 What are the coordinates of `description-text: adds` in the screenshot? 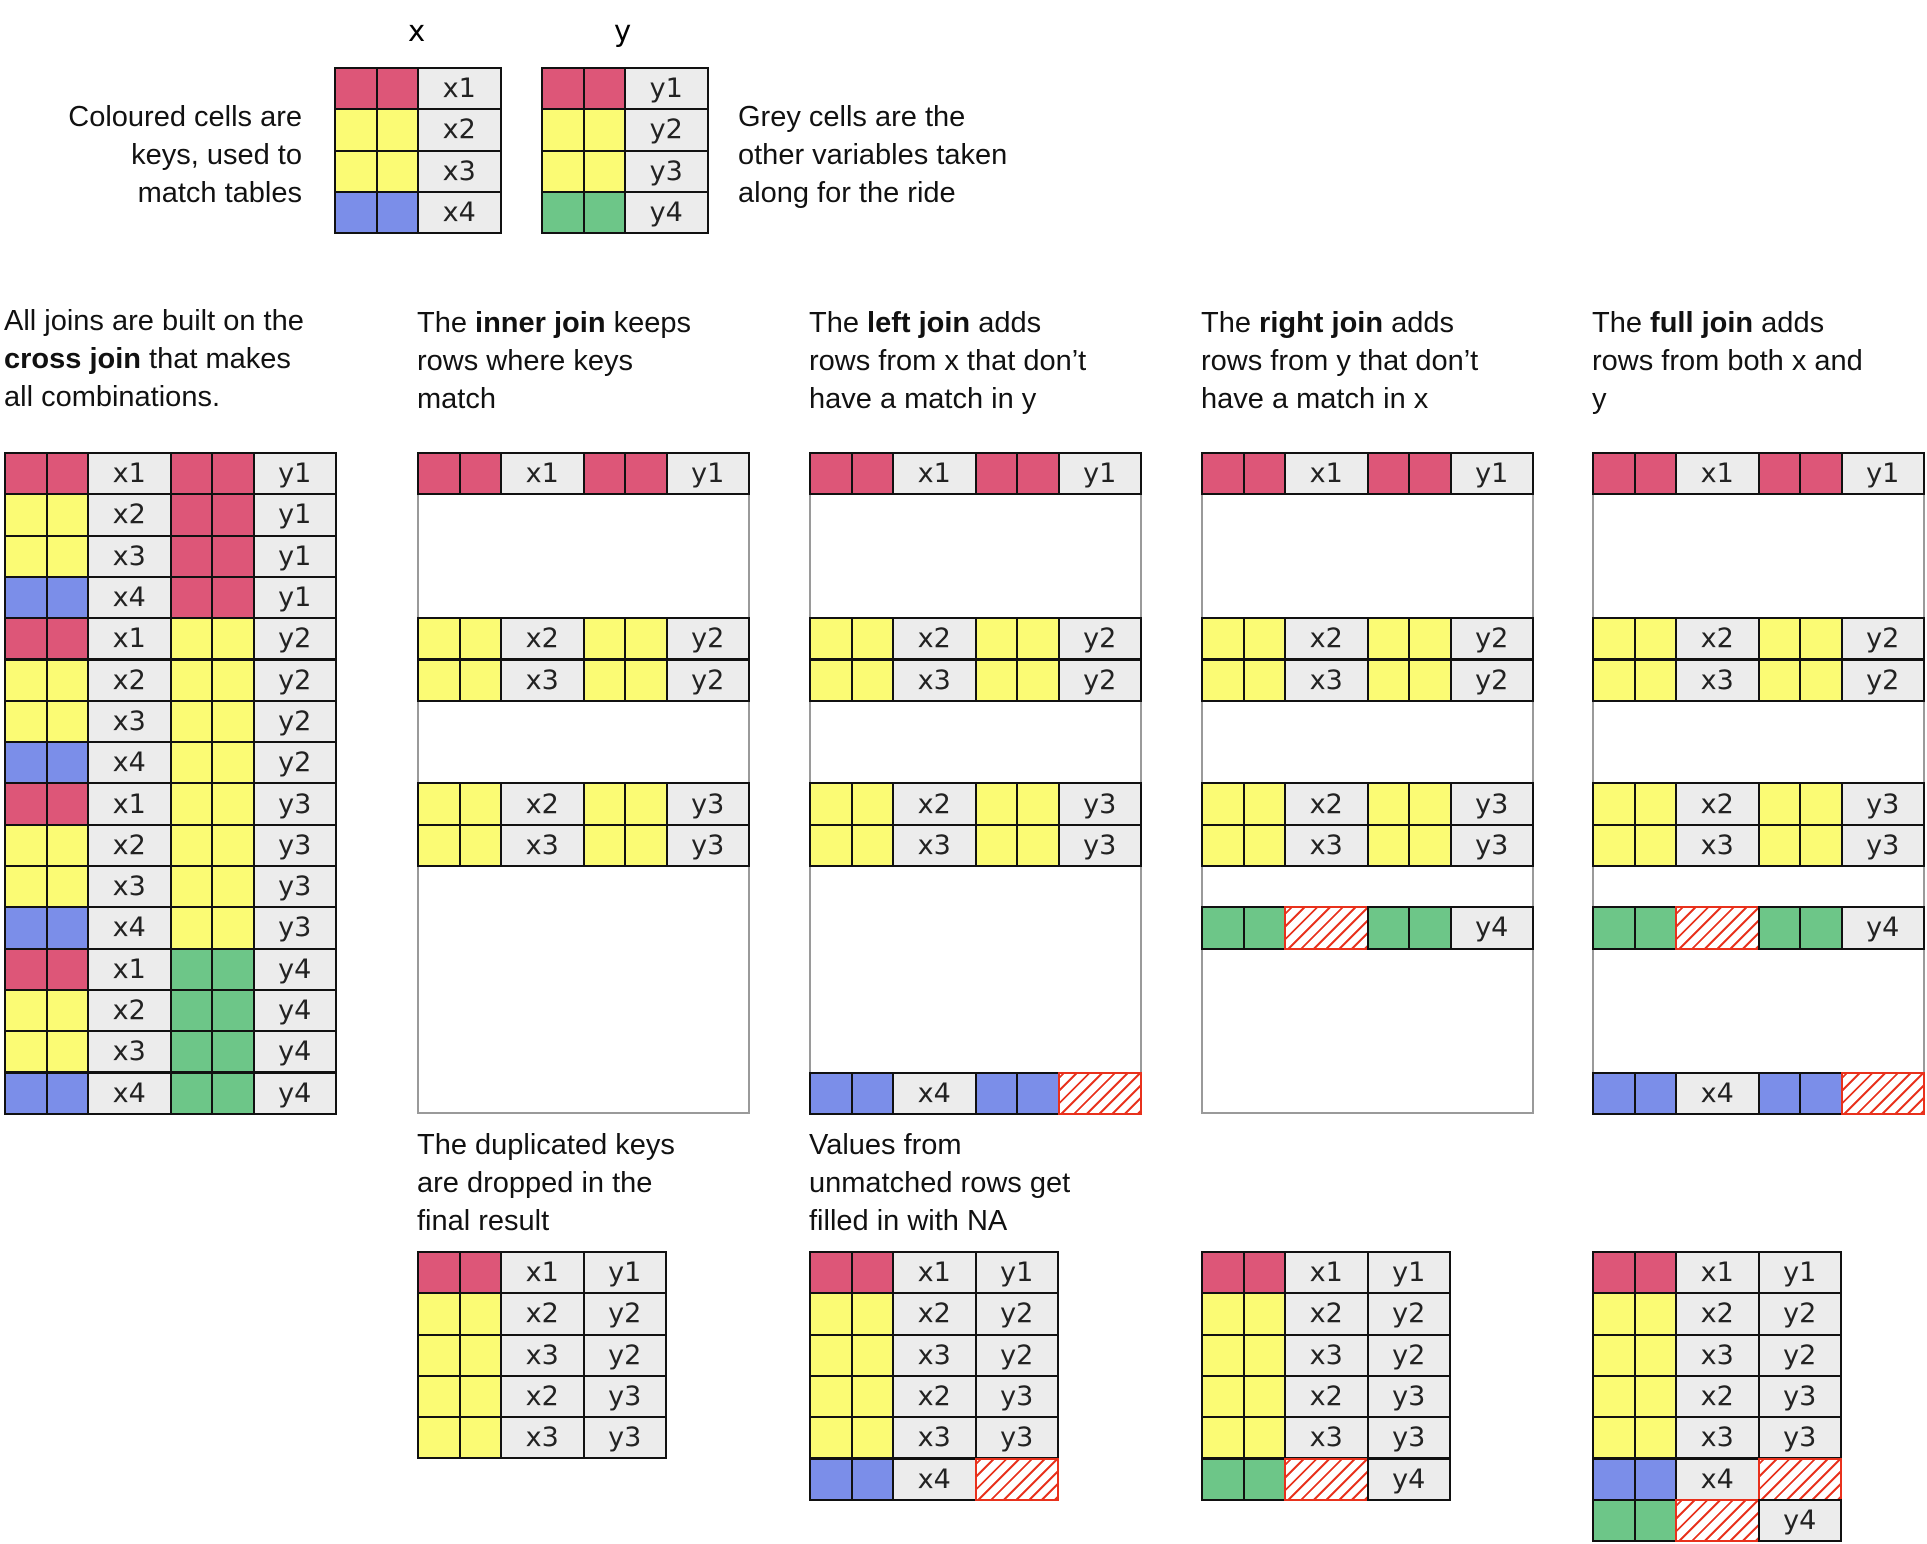 It's located at (1419, 323).